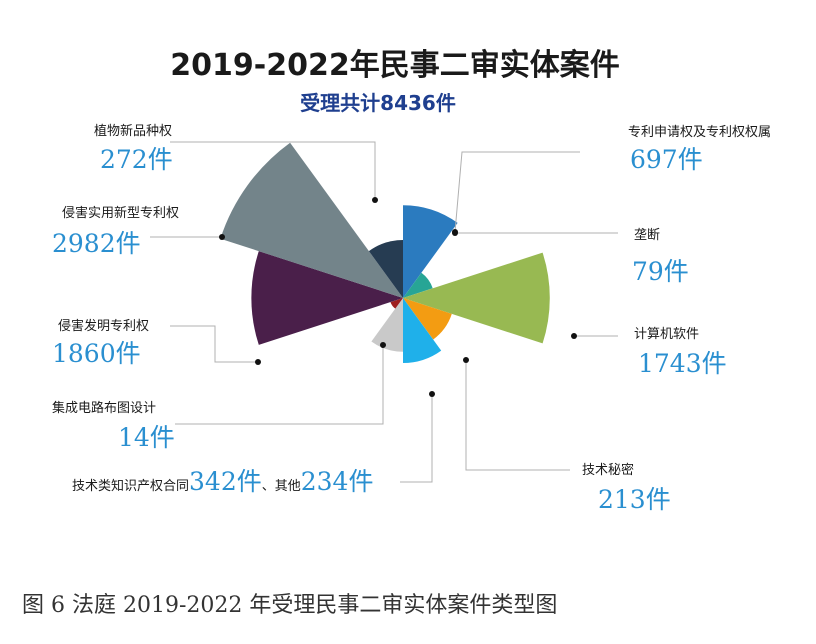 This screenshot has width=816, height=644. What do you see at coordinates (608, 470) in the screenshot?
I see `label-trade-secret: 技术秘密` at bounding box center [608, 470].